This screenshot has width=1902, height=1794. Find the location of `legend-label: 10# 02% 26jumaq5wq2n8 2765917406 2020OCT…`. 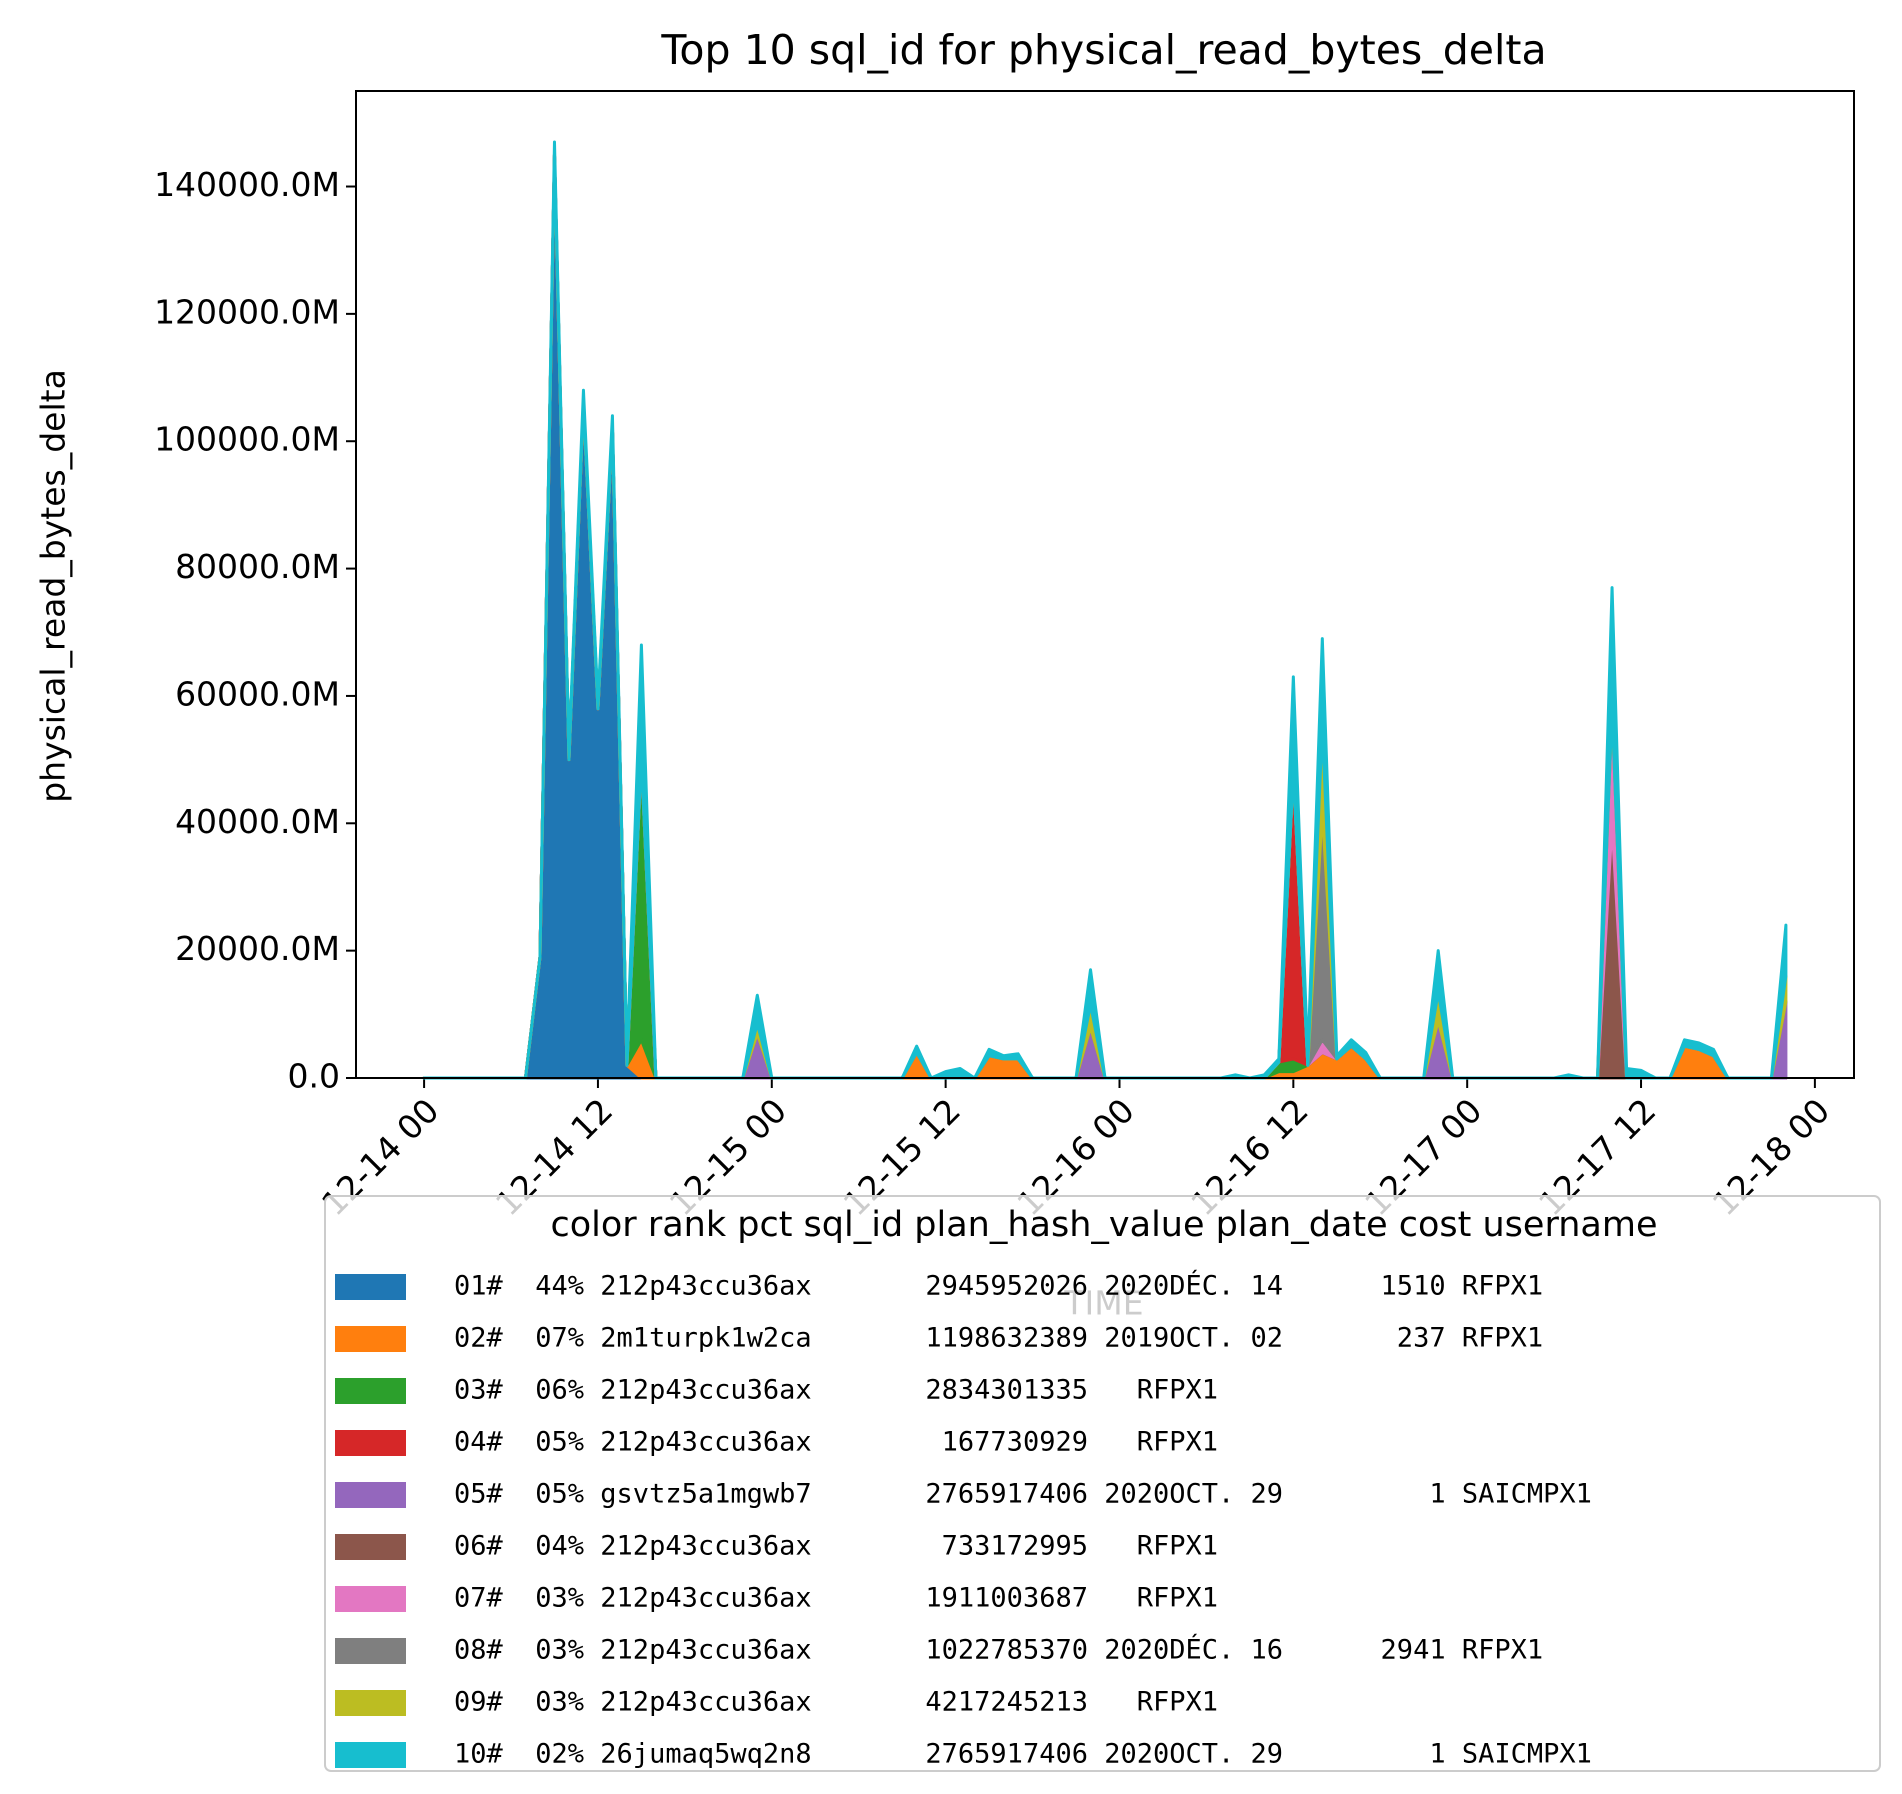

legend-label: 10# 02% 26jumaq5wq2n8 2765917406 2020OCT… is located at coordinates (1023, 1754).